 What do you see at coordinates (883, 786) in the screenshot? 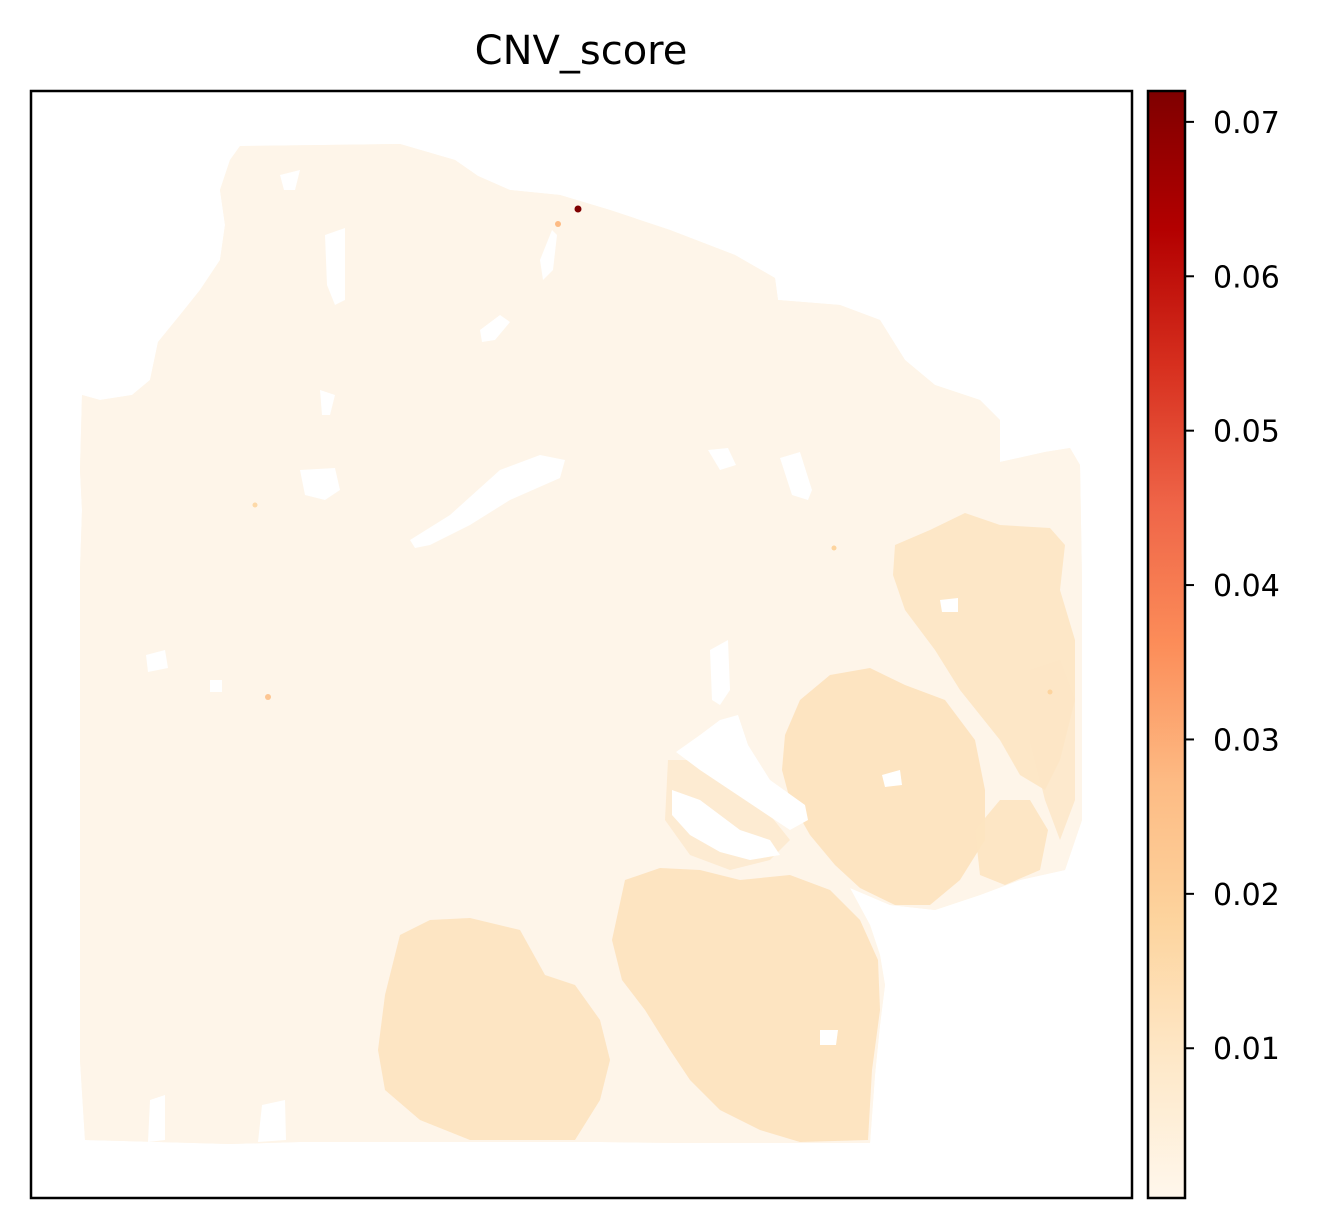
I see `nodule-right-middle` at bounding box center [883, 786].